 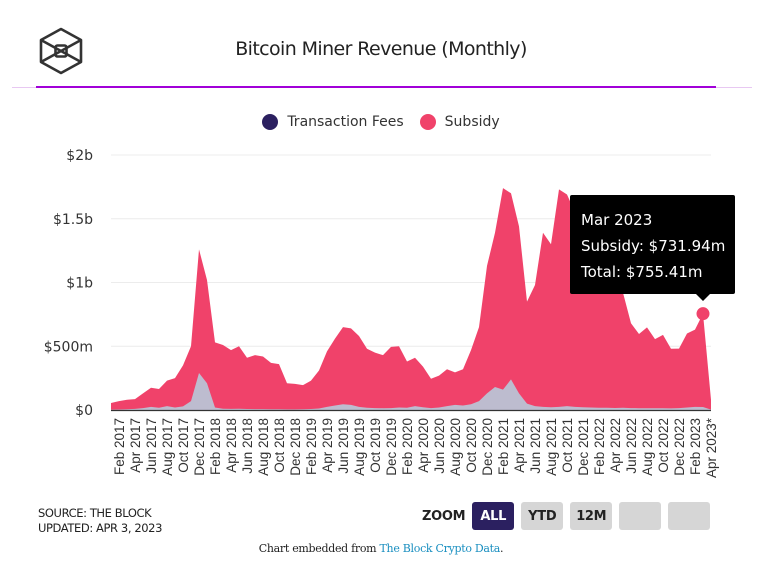 What do you see at coordinates (167, 447) in the screenshot?
I see `x-tick-label: Aug 2017` at bounding box center [167, 447].